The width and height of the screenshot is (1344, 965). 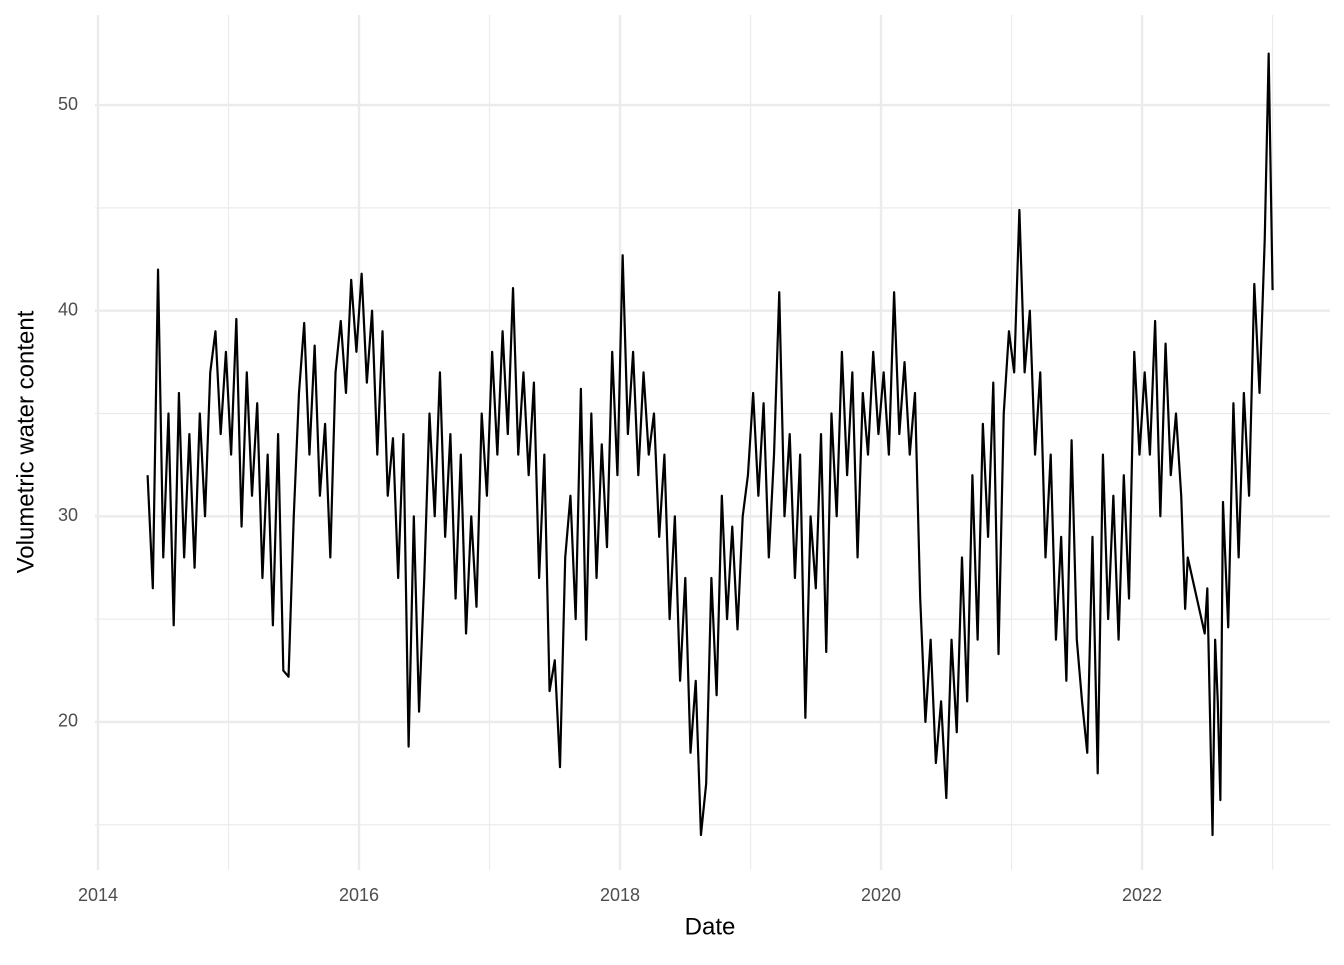 What do you see at coordinates (710, 926) in the screenshot?
I see `x-axis-title: Date` at bounding box center [710, 926].